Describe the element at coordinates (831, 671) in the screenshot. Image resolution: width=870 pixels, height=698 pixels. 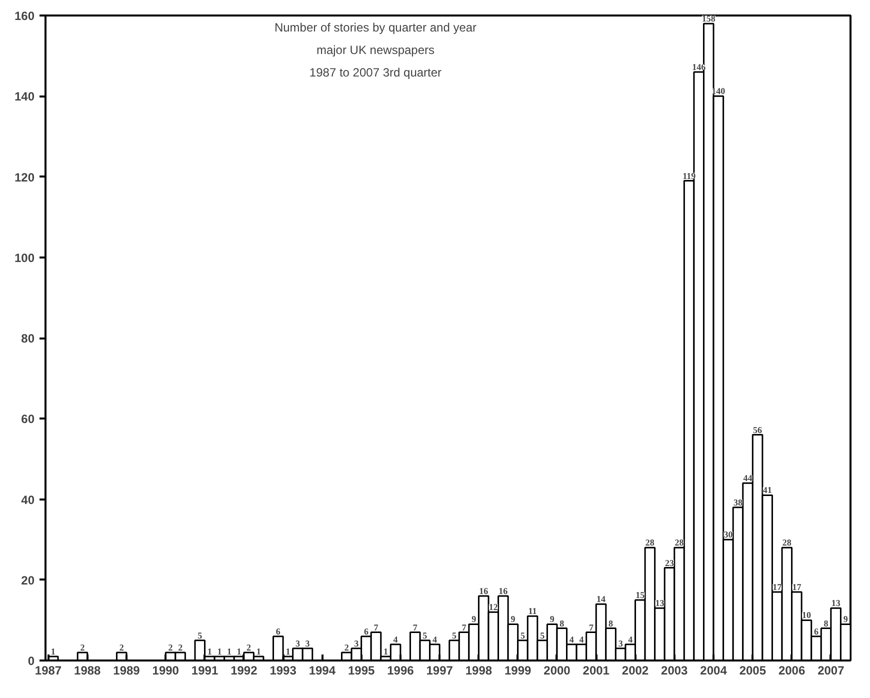
I see `x-tick-label: 2007` at that location.